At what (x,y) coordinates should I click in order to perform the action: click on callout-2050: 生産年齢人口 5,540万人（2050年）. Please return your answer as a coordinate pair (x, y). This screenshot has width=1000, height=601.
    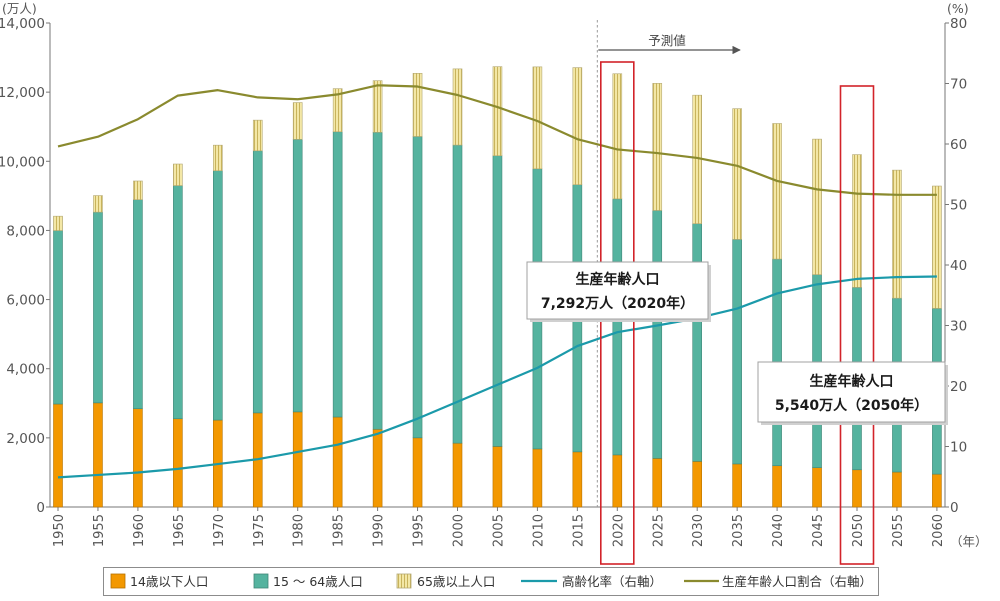
    Looking at the image, I should click on (852, 393).